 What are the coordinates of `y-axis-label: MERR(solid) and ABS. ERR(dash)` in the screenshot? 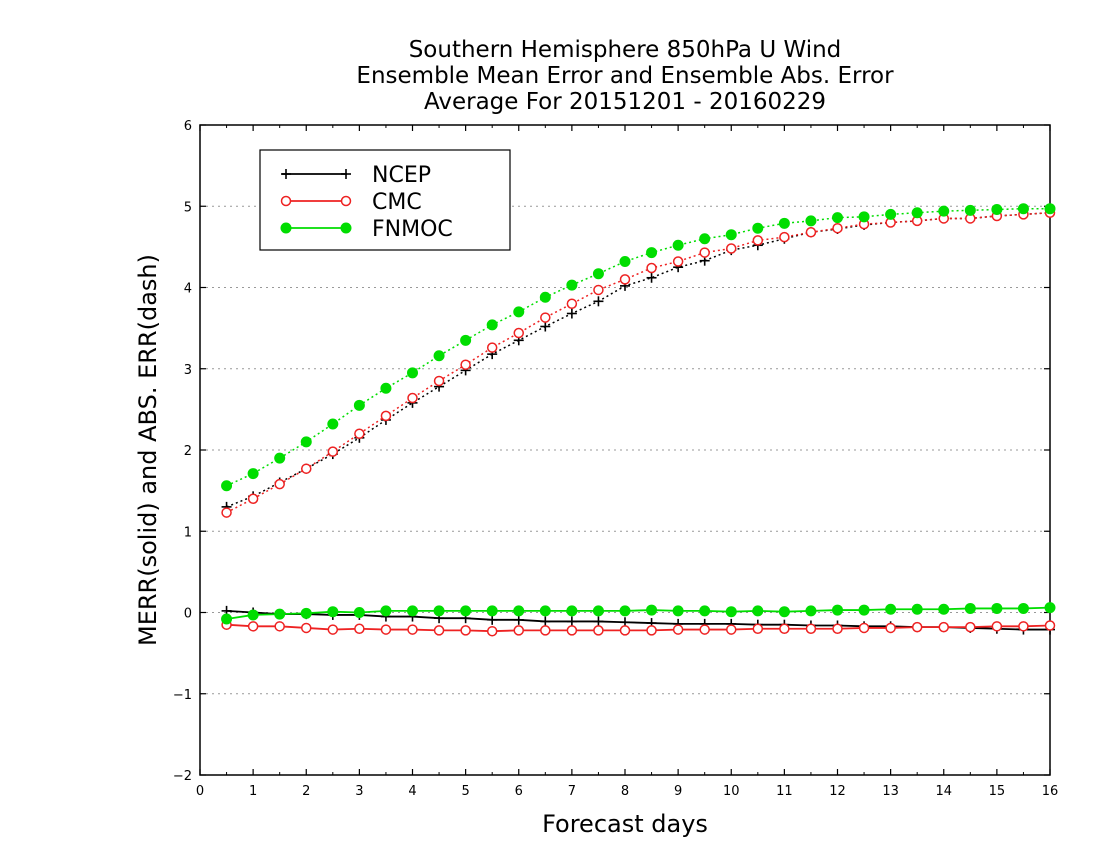 It's located at (148, 450).